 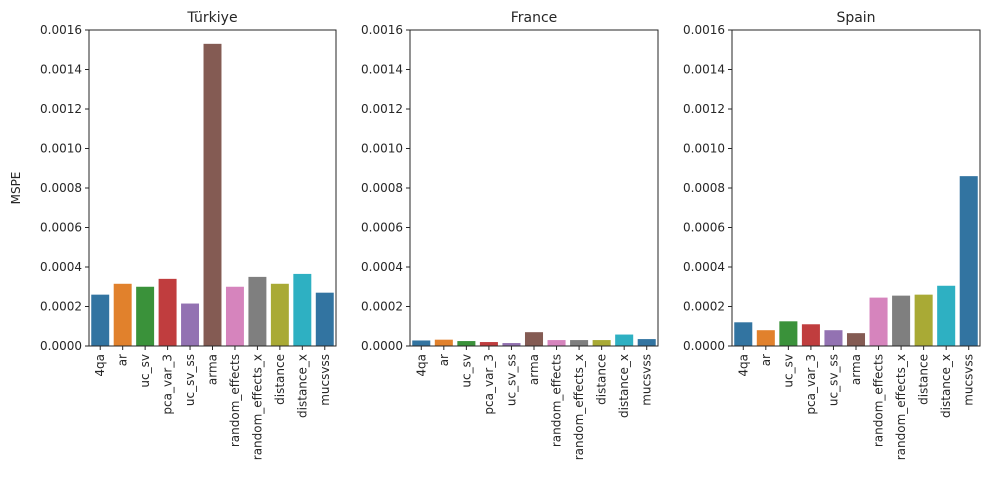 I want to click on chart-title: France, so click(x=534, y=18).